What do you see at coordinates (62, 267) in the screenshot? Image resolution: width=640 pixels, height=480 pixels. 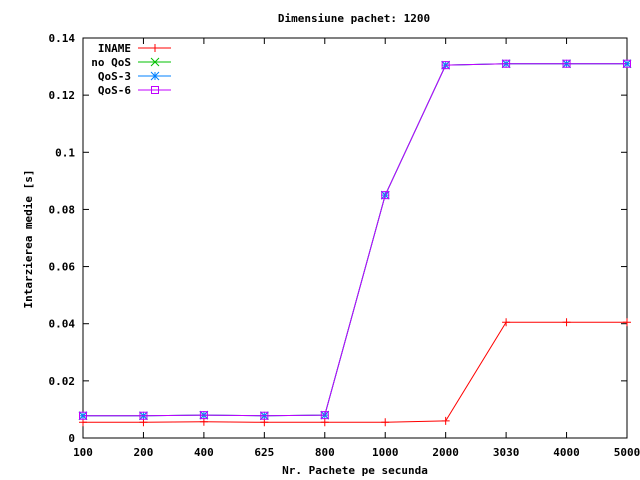 I see `y-tick-label: 0.06` at bounding box center [62, 267].